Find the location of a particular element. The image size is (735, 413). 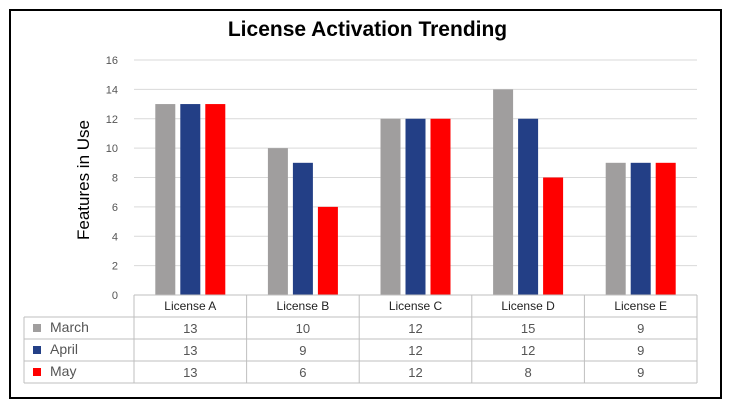

legend-label-march: March is located at coordinates (69, 327).